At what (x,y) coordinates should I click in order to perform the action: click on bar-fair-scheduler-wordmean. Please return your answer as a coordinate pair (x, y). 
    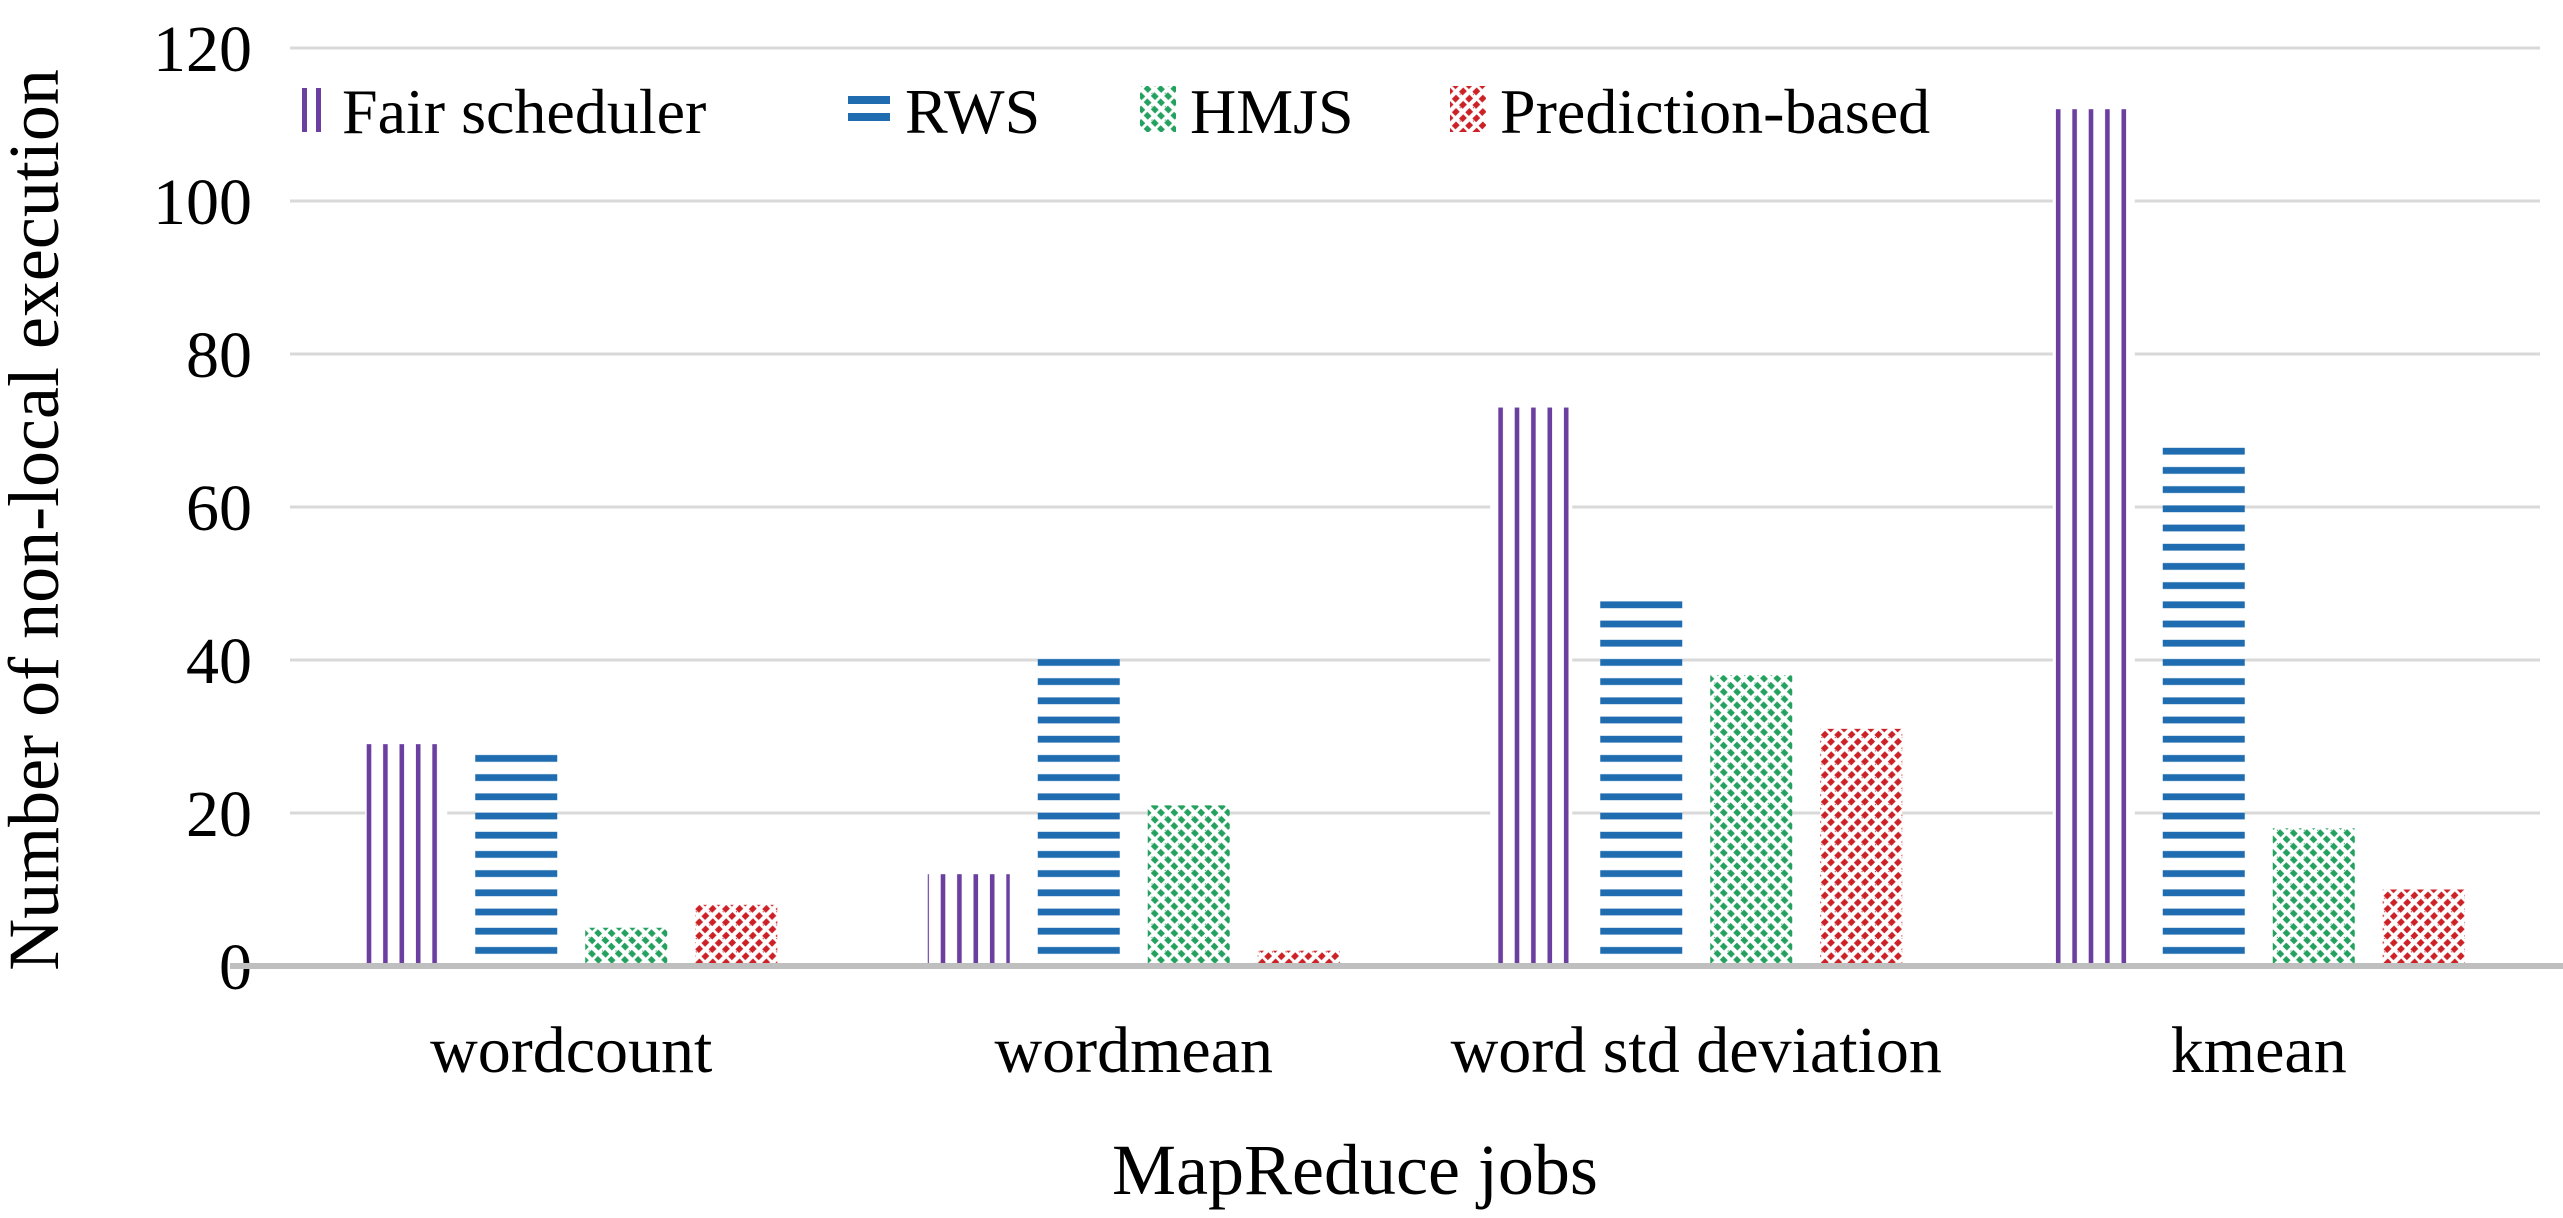
    Looking at the image, I should click on (968, 920).